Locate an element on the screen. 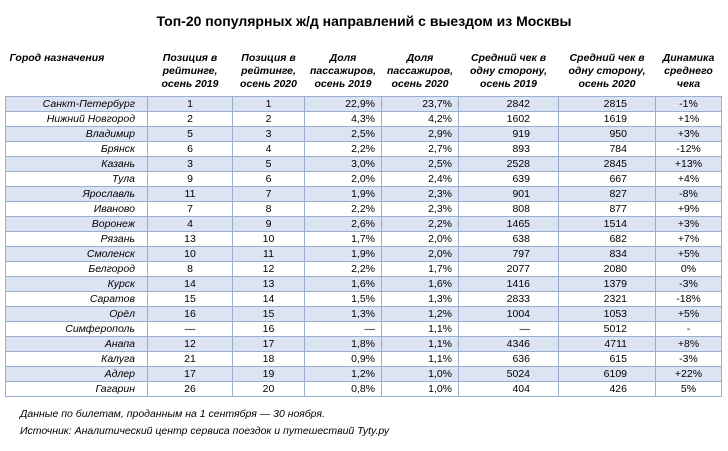  cell-check-change: -18% is located at coordinates (688, 299).